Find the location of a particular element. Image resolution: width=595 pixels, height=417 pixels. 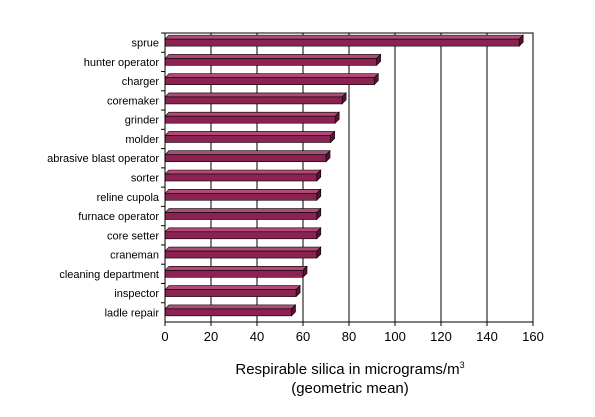

x-tick-label: 140 is located at coordinates (487, 336).